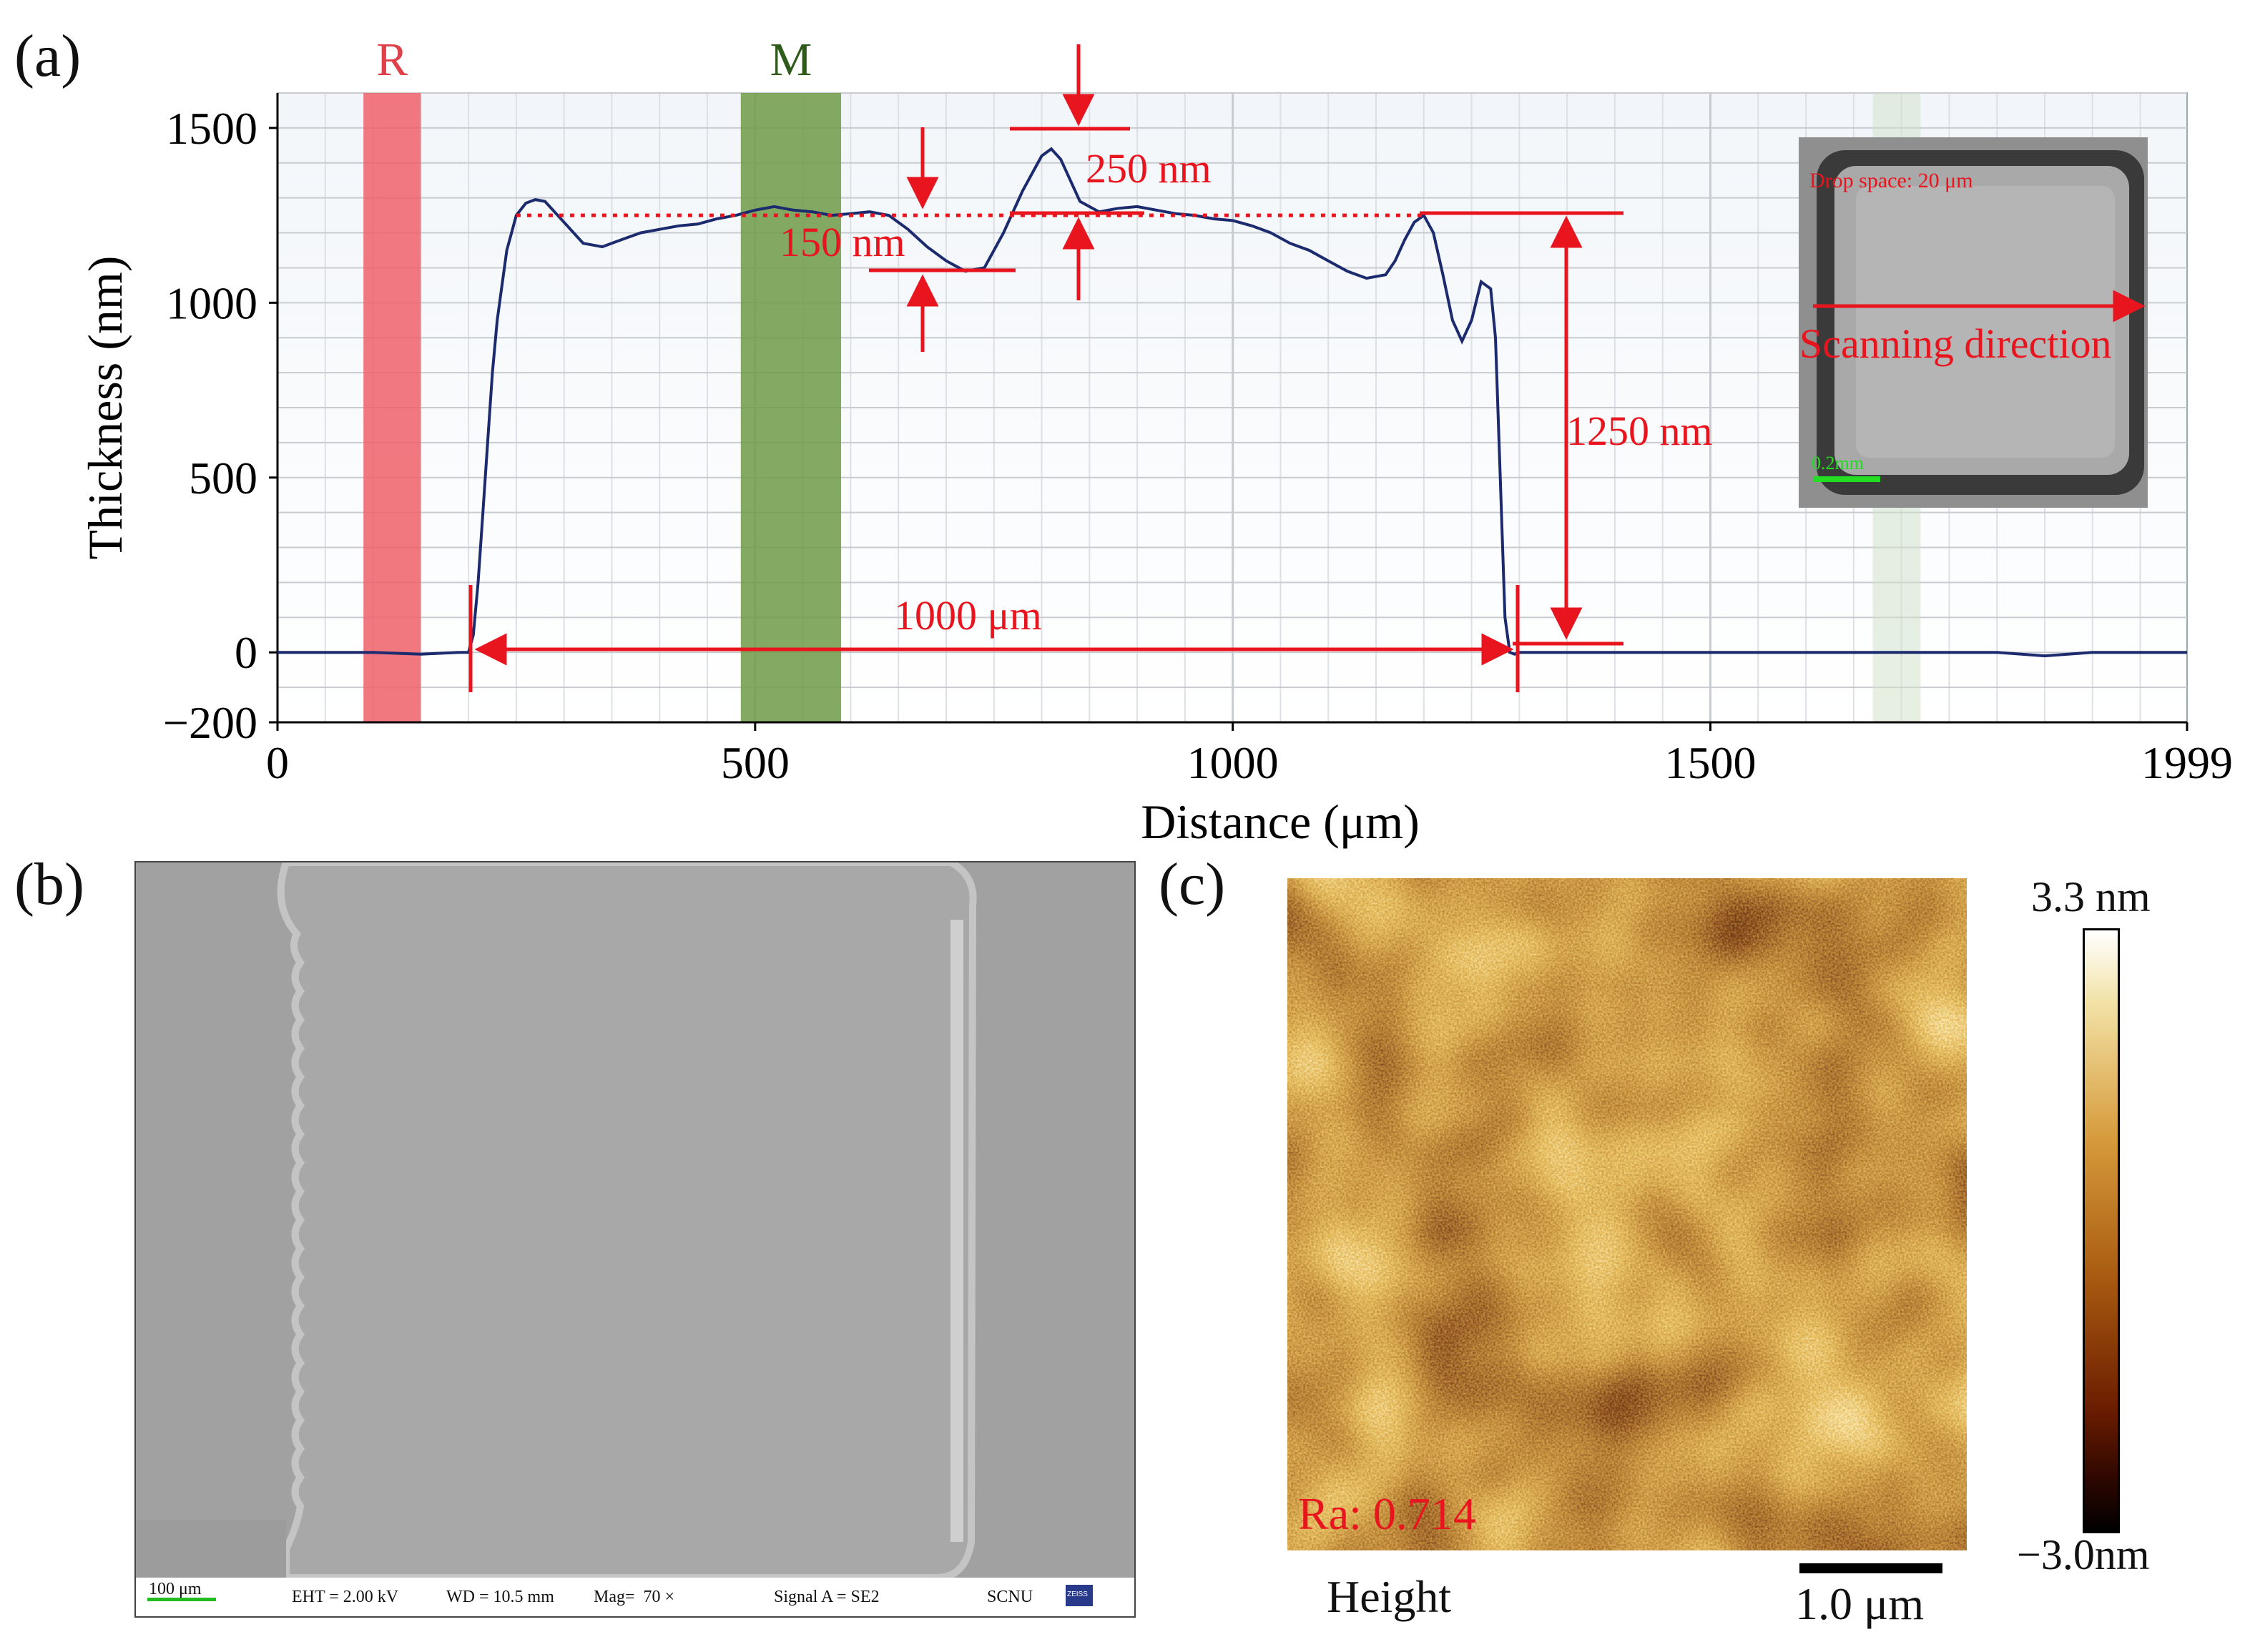  What do you see at coordinates (2187, 762) in the screenshot?
I see `x-tick-label: 1999` at bounding box center [2187, 762].